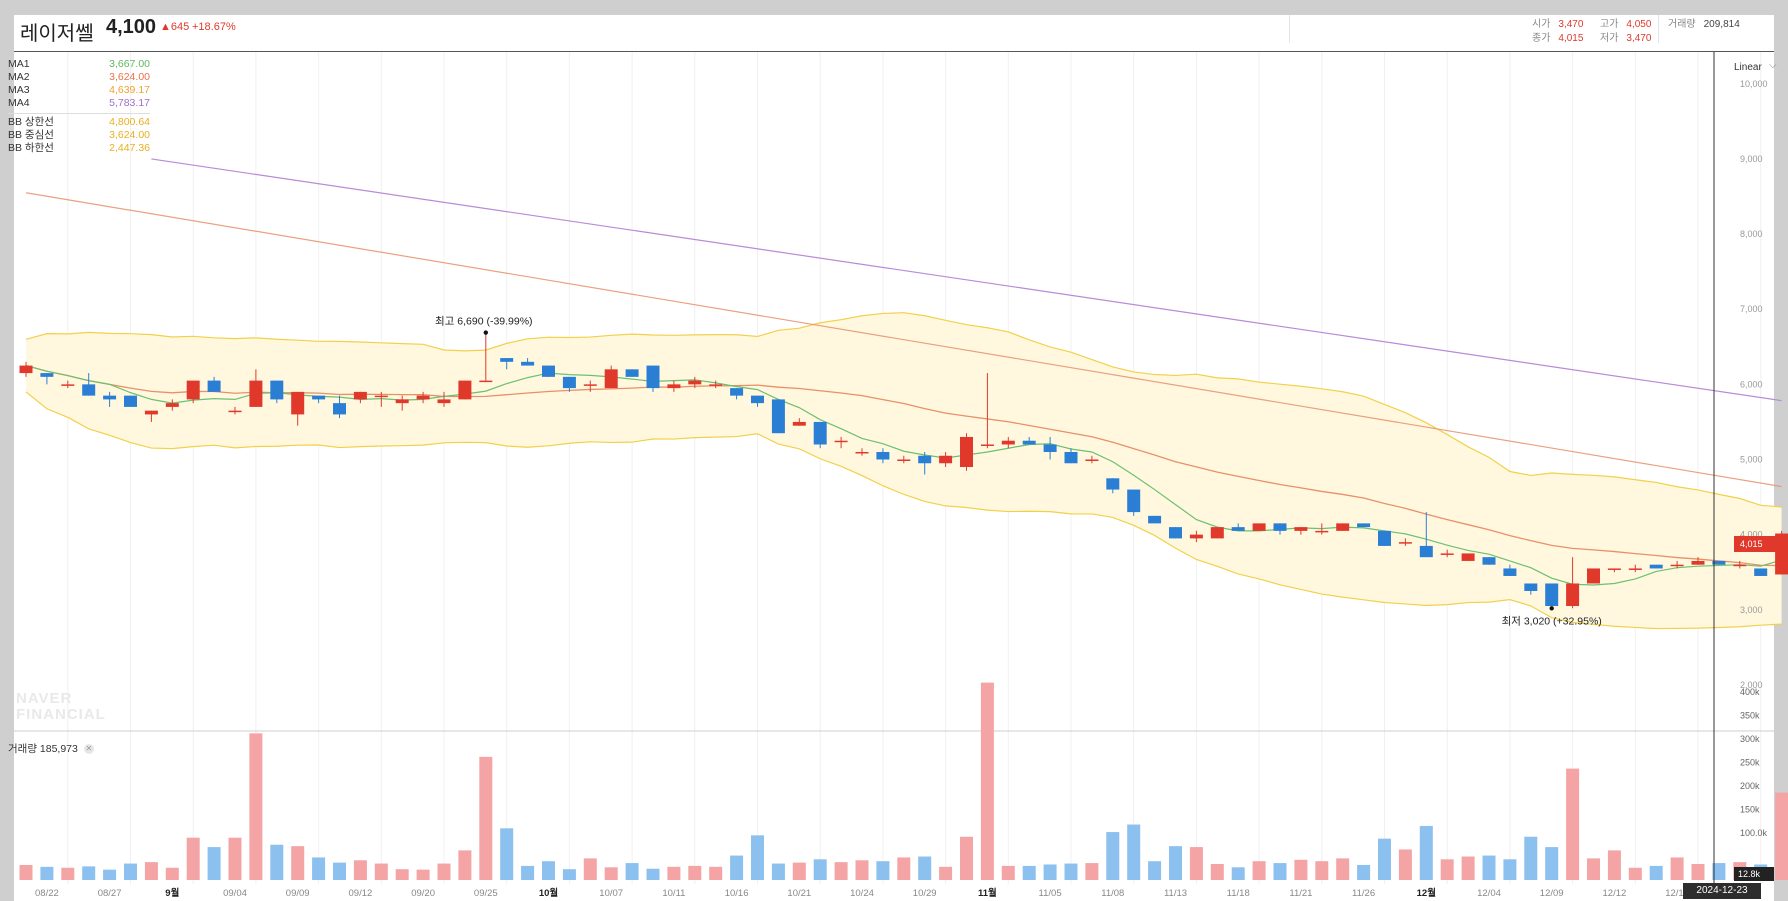 This screenshot has width=1788, height=901. Describe the element at coordinates (1754, 833) in the screenshot. I see `volume-tick-label: 100.0k` at that location.